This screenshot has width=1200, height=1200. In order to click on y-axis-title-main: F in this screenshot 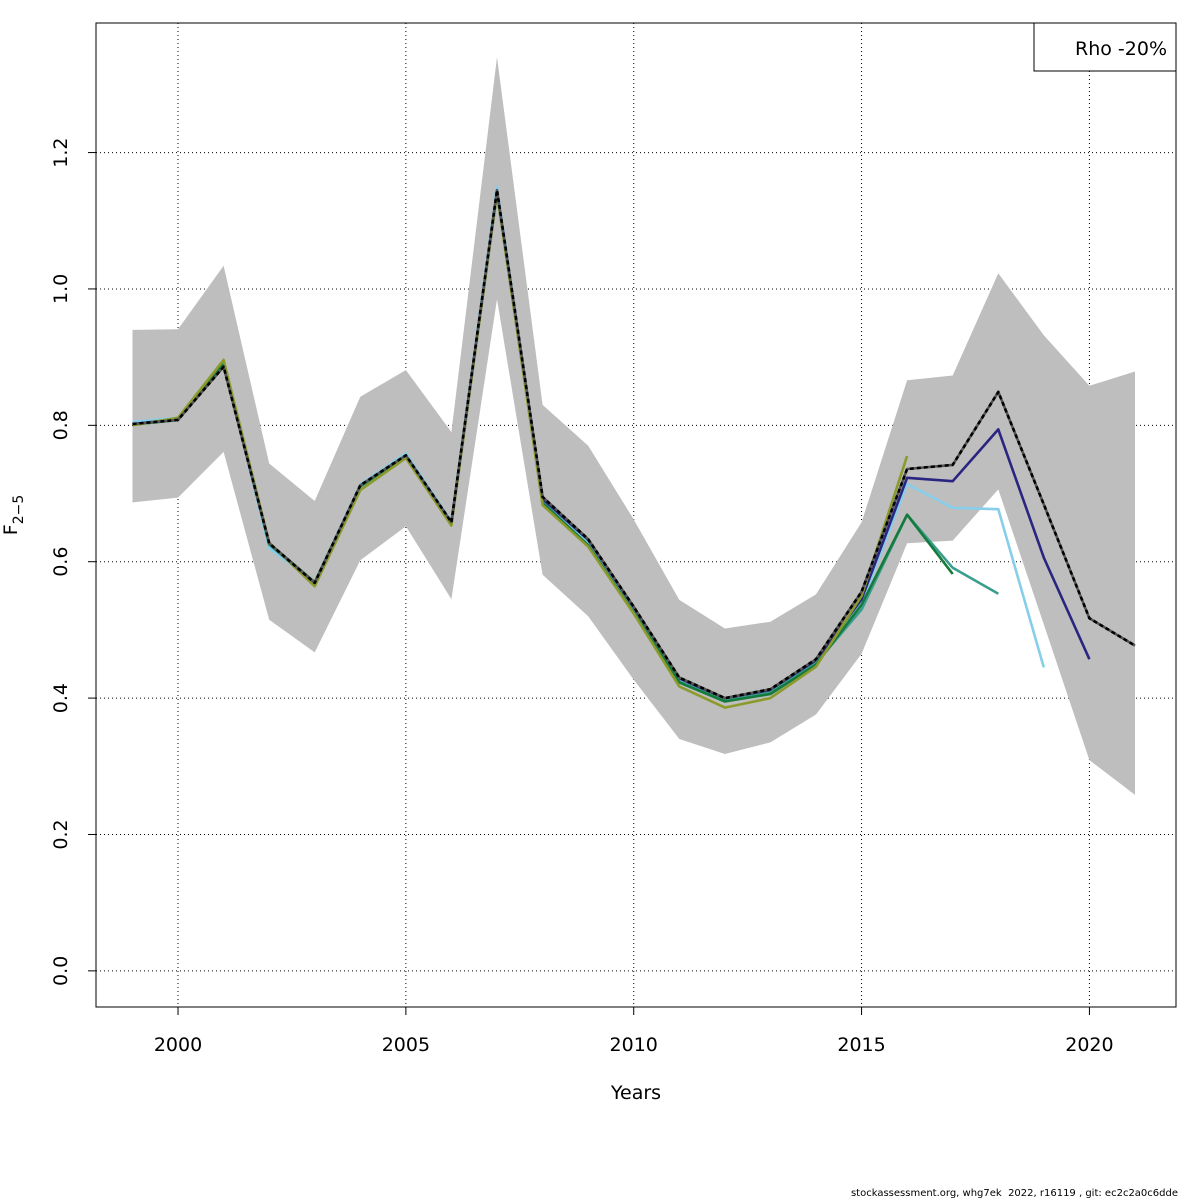, I will do `click(11, 529)`.